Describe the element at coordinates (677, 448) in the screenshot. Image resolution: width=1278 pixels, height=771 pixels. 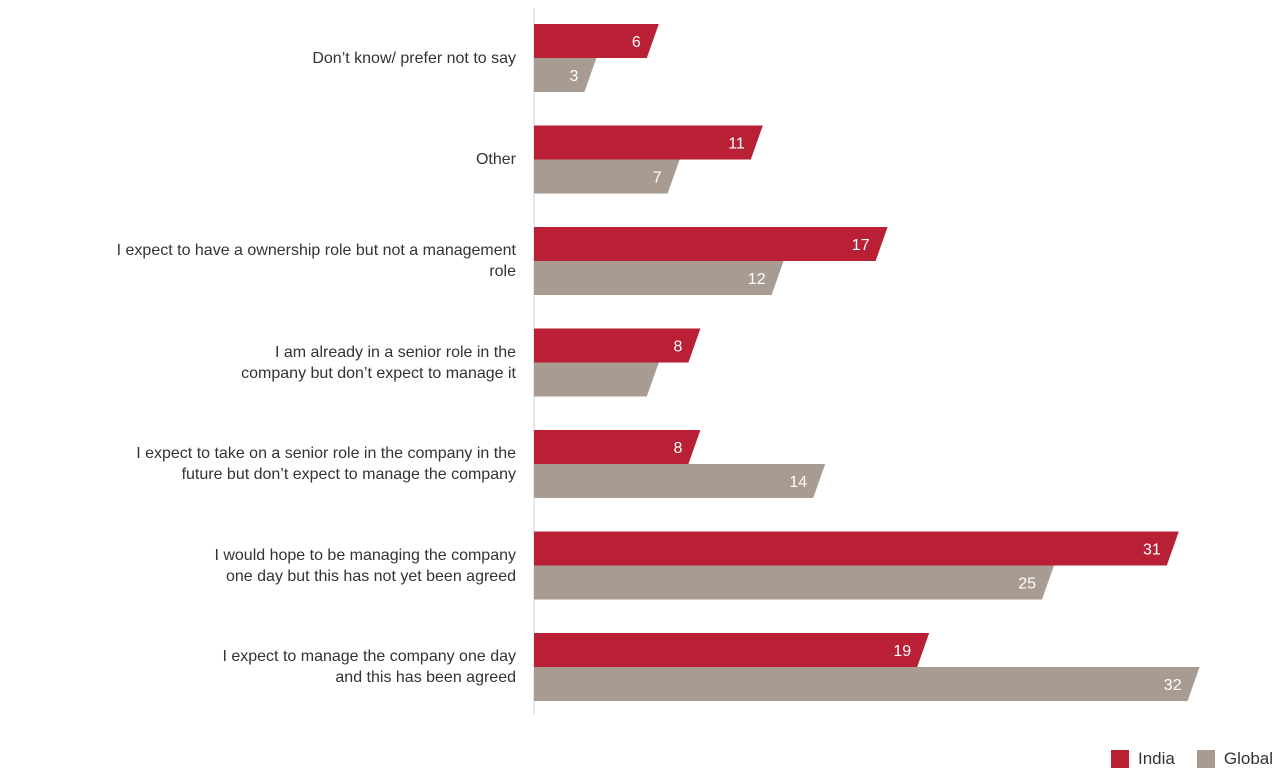
I see `data-label-india-4: 8` at that location.